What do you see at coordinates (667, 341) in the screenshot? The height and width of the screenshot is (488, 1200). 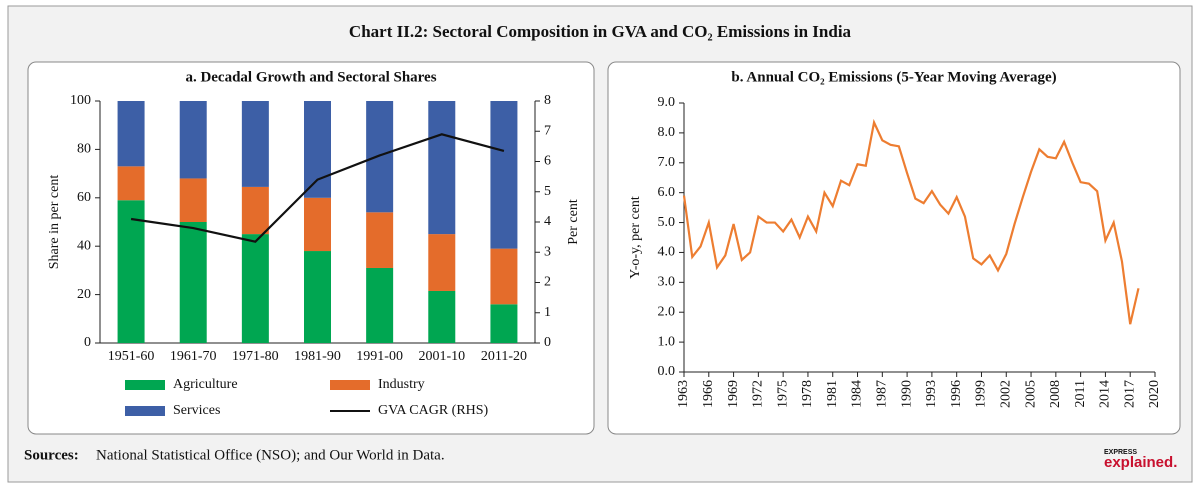 I see `tick-label: 1.0` at bounding box center [667, 341].